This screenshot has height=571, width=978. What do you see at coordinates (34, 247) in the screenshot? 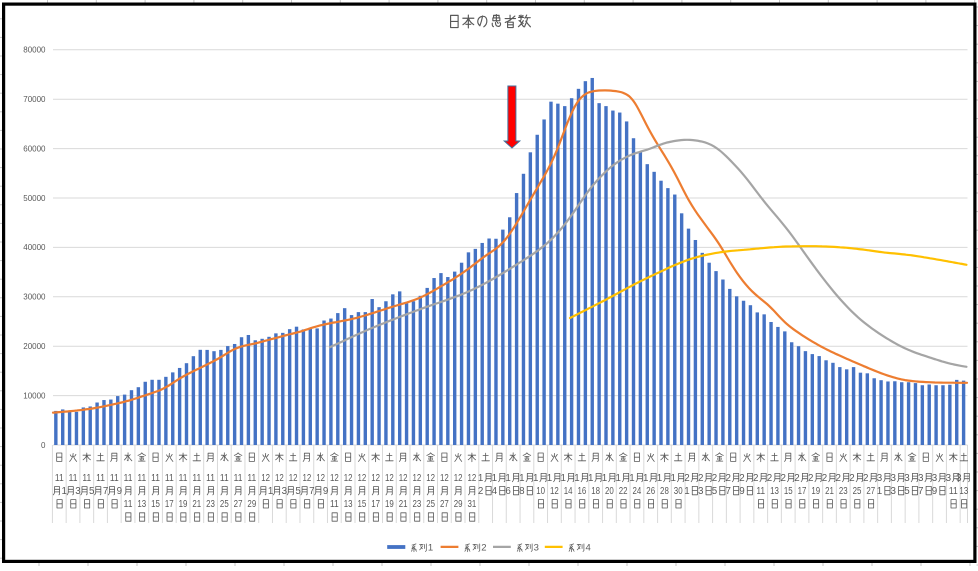
I see `svg-text: 40000` at bounding box center [34, 247].